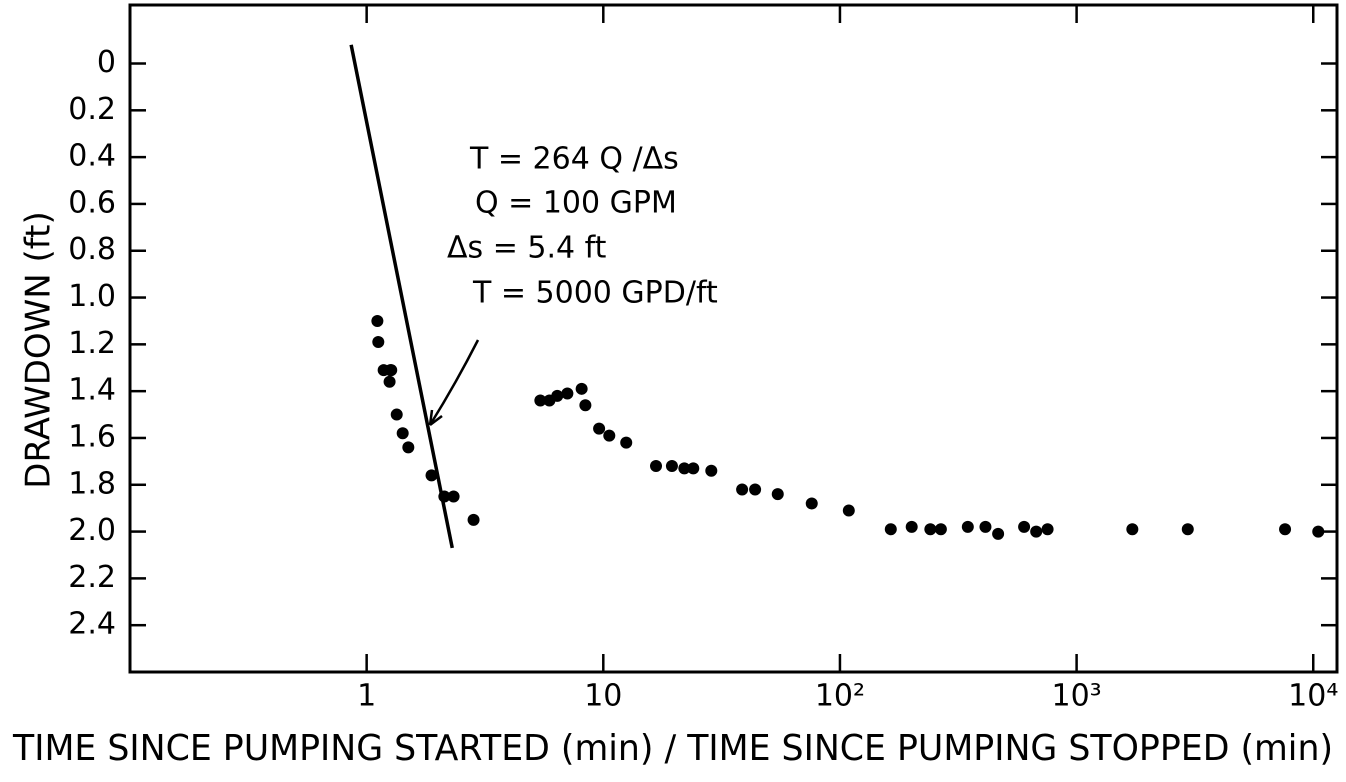  I want to click on x-tick-label: 10⁴, so click(1313, 696).